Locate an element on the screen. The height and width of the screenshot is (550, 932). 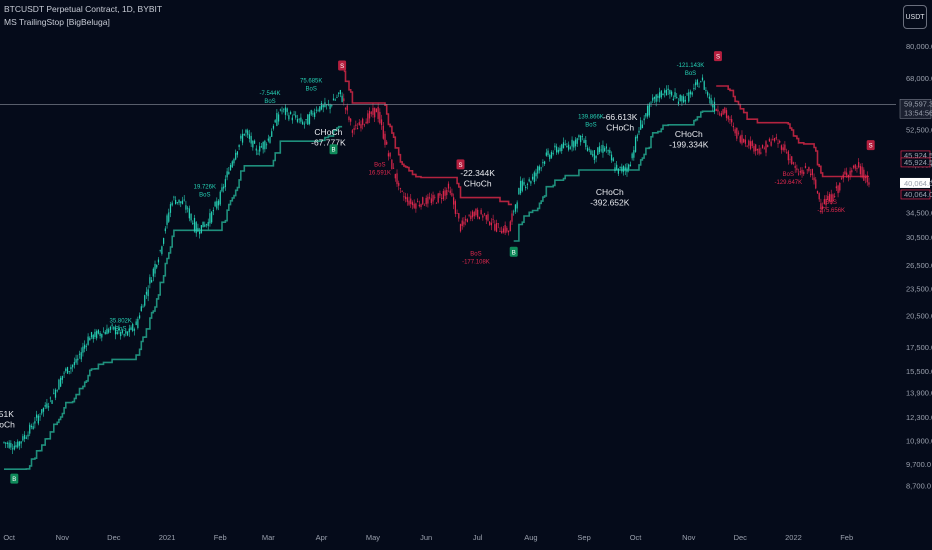
indicator-name: MS TrailingStop [BigBeluga] is located at coordinates (57, 22).